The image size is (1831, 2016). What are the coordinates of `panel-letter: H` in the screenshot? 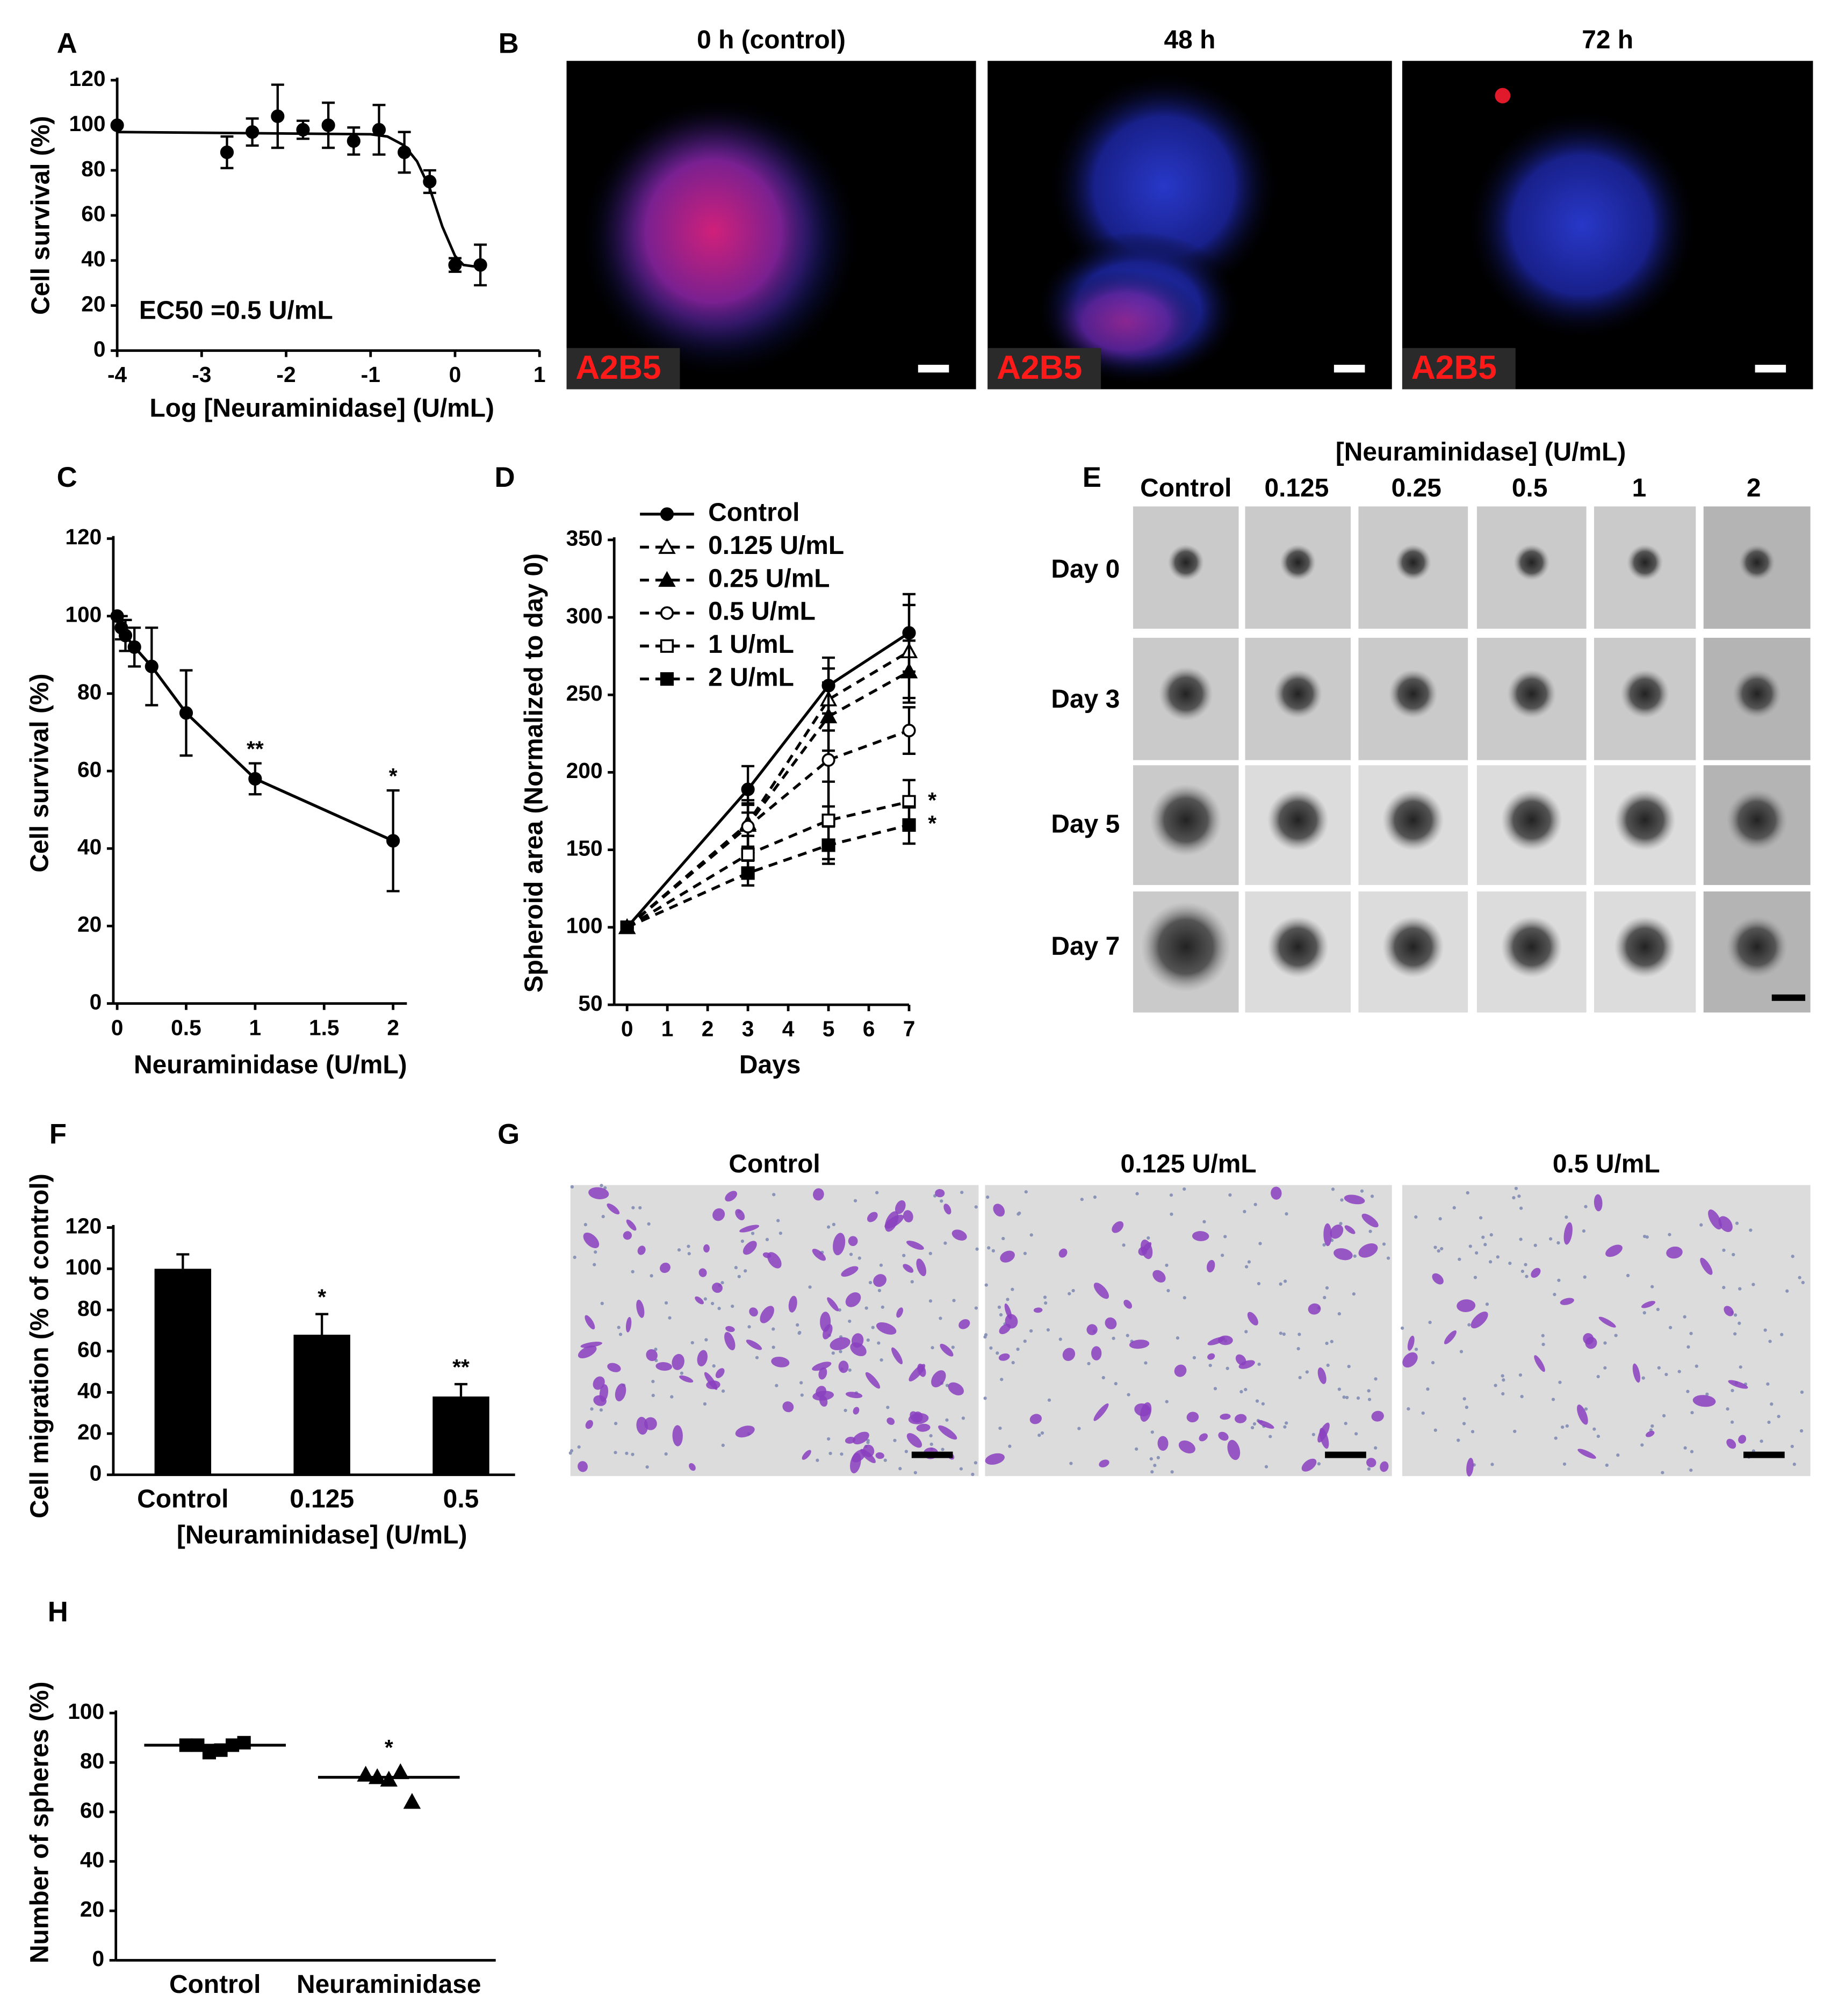 It's located at (58, 1612).